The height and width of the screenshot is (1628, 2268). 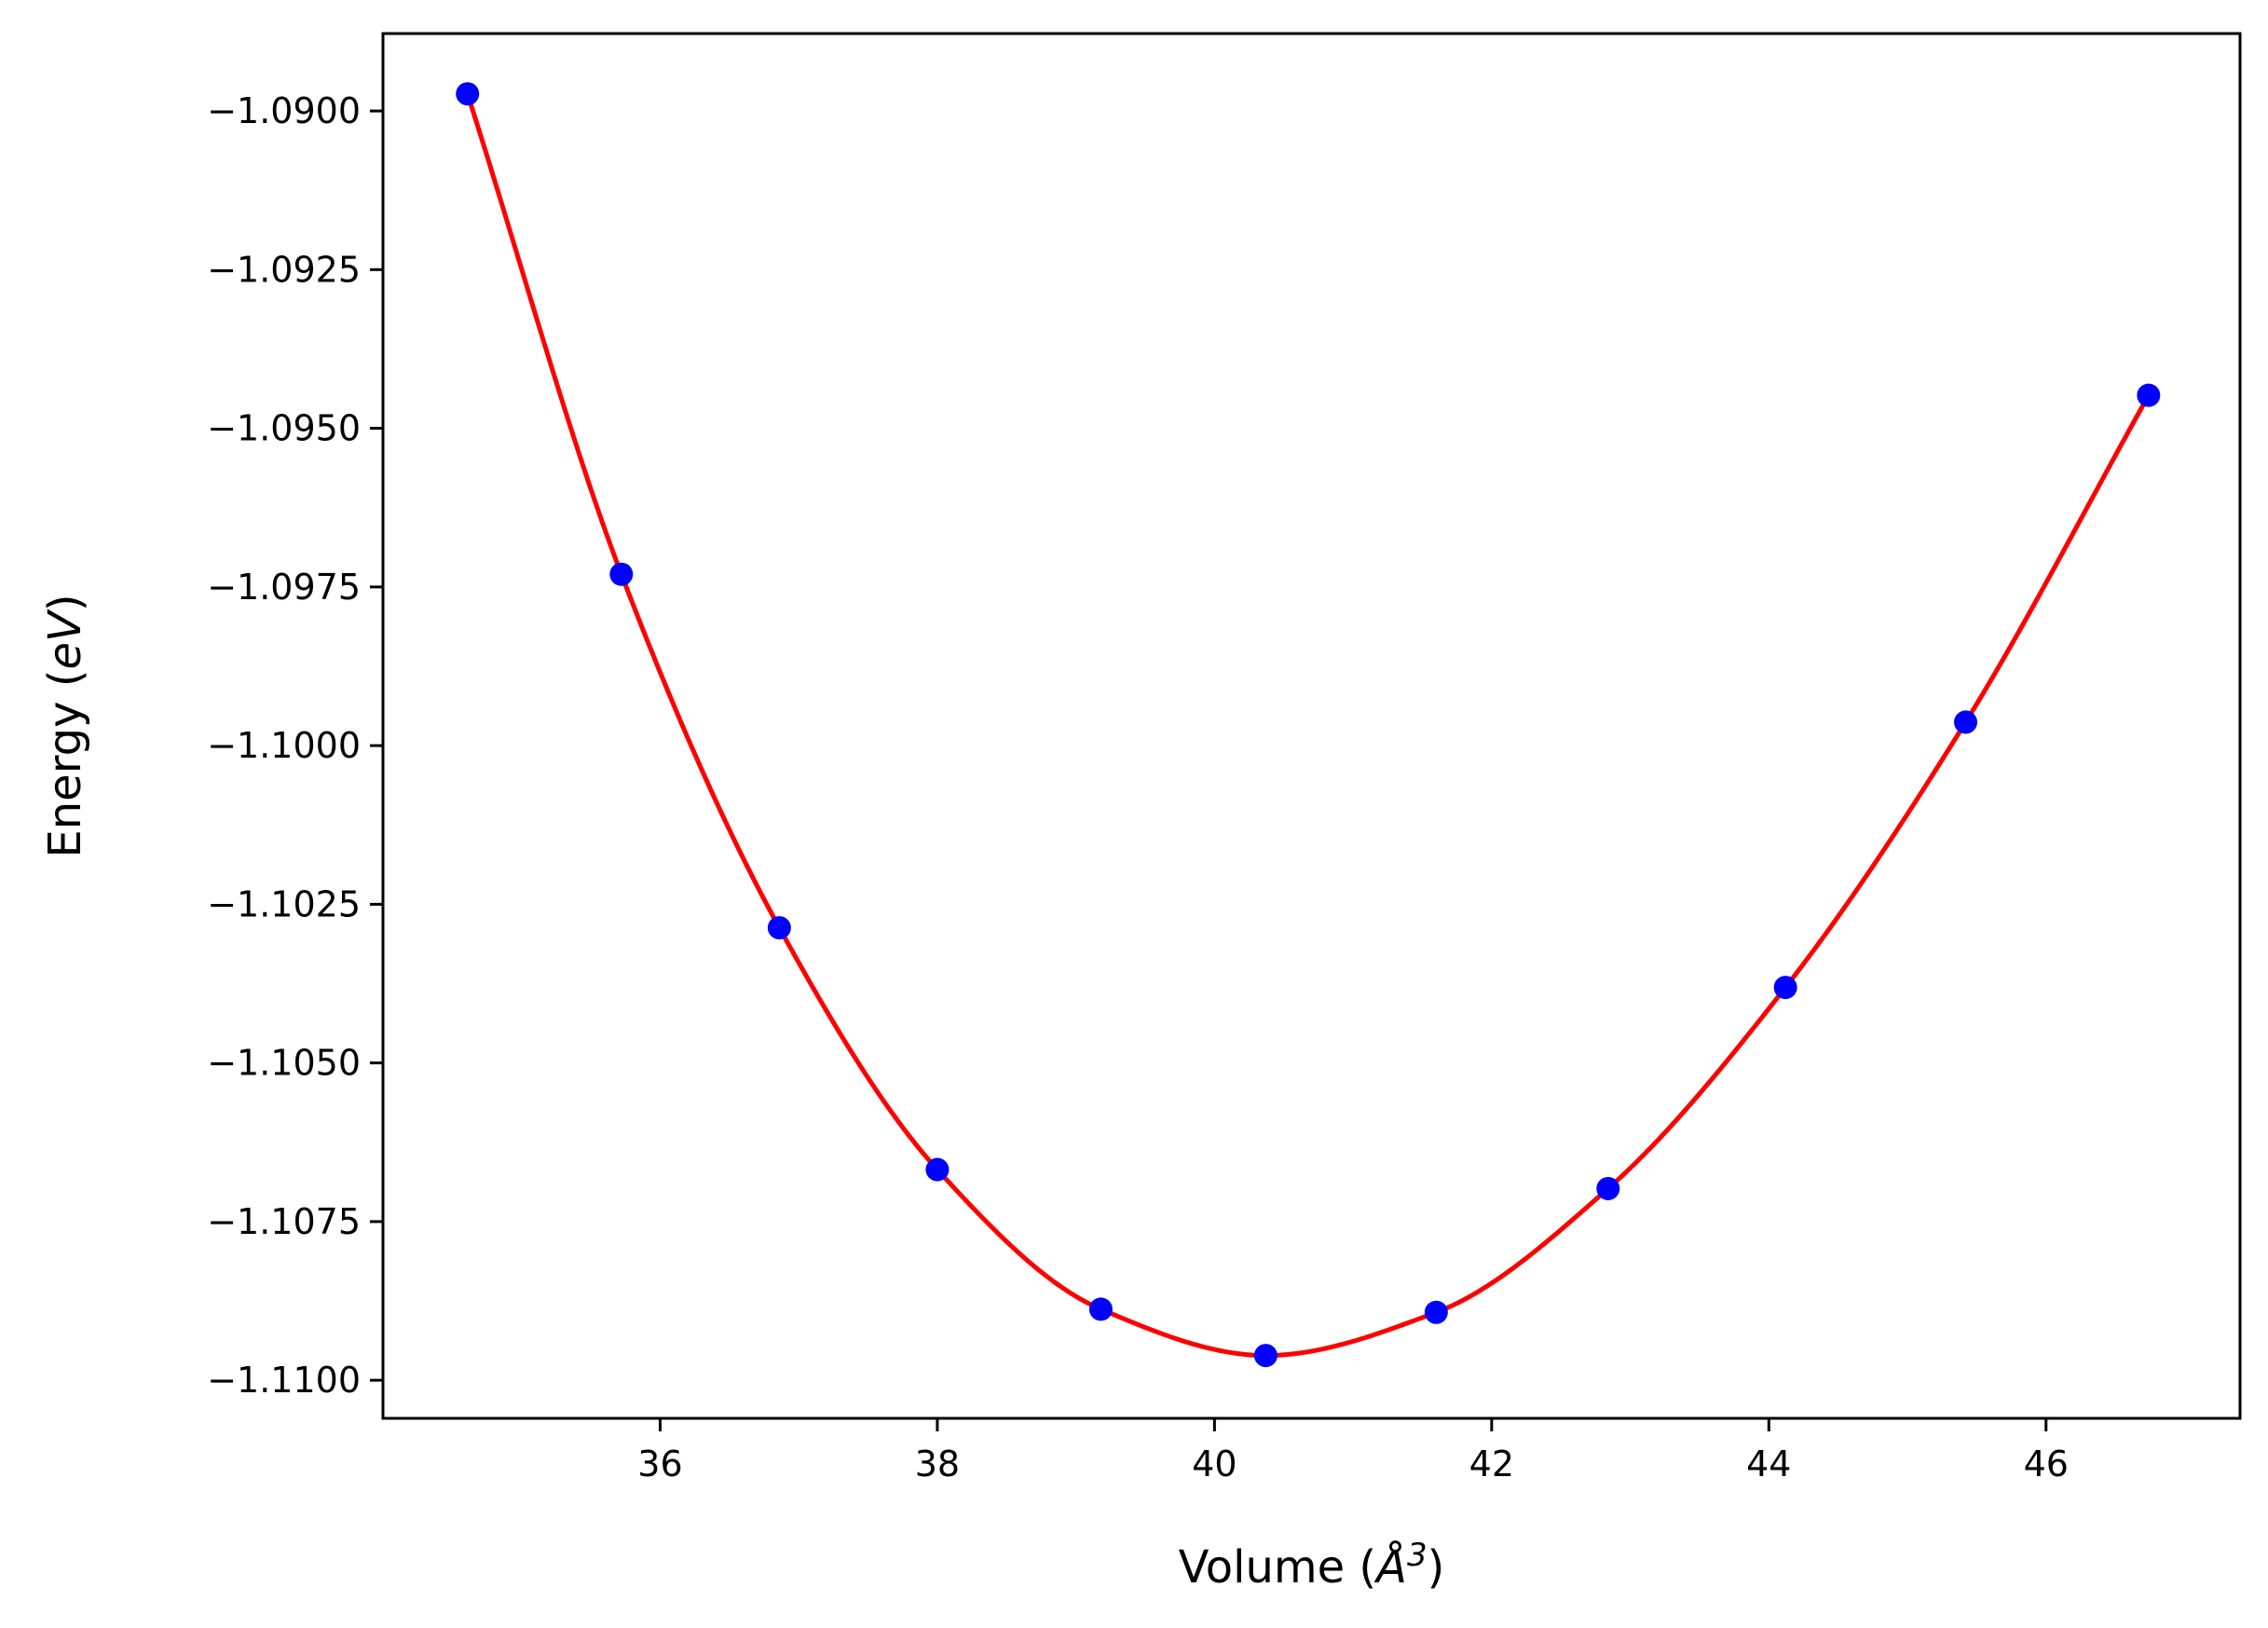 I want to click on y-tick-label: −1.0975, so click(x=284, y=588).